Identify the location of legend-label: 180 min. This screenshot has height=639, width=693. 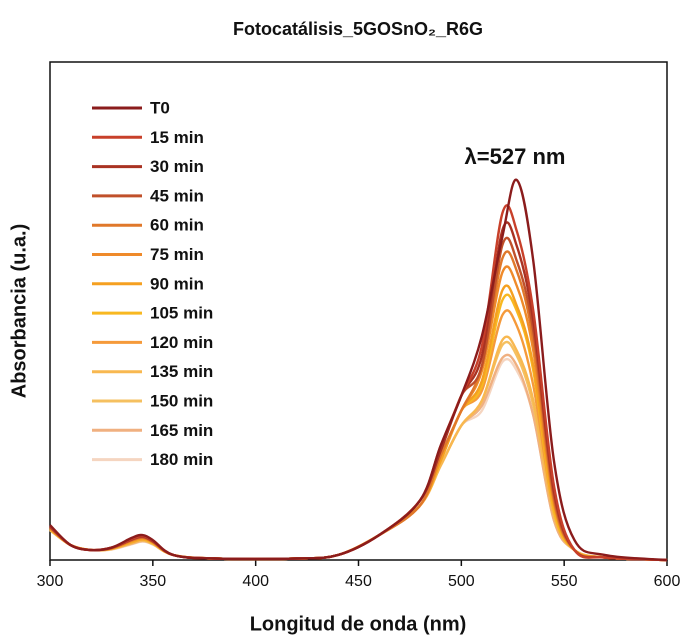
(181, 459).